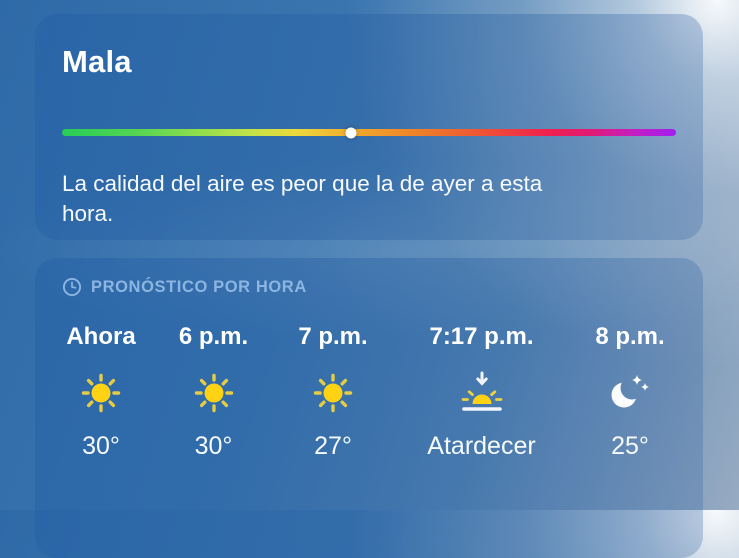 The height and width of the screenshot is (558, 739). I want to click on hourly-times-row: Ahora 6 p.m. 7 p.m. 7:17 p.m. 8 p.m., so click(369, 337).